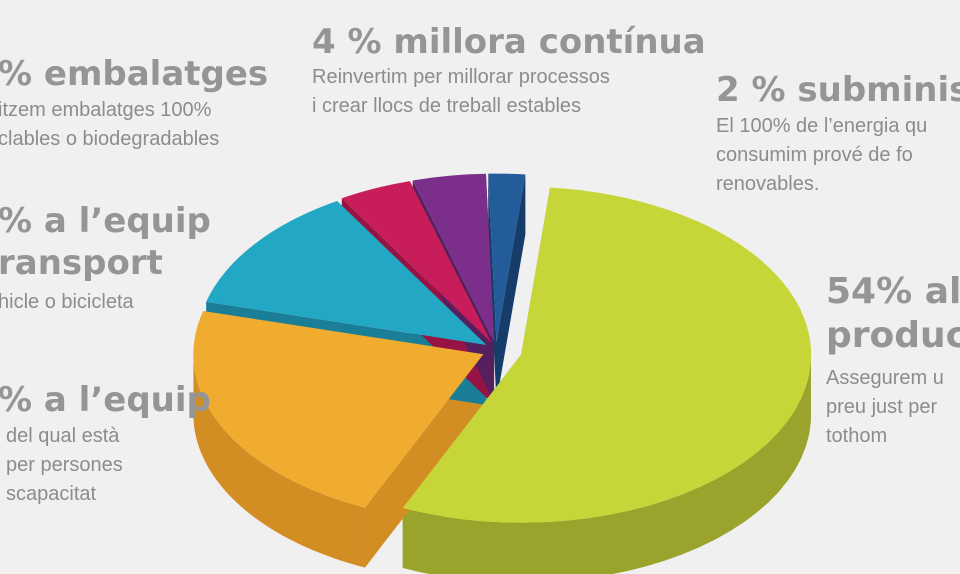 The image size is (960, 574). I want to click on millora-line-2: i crear llocs de treball estables, so click(447, 106).